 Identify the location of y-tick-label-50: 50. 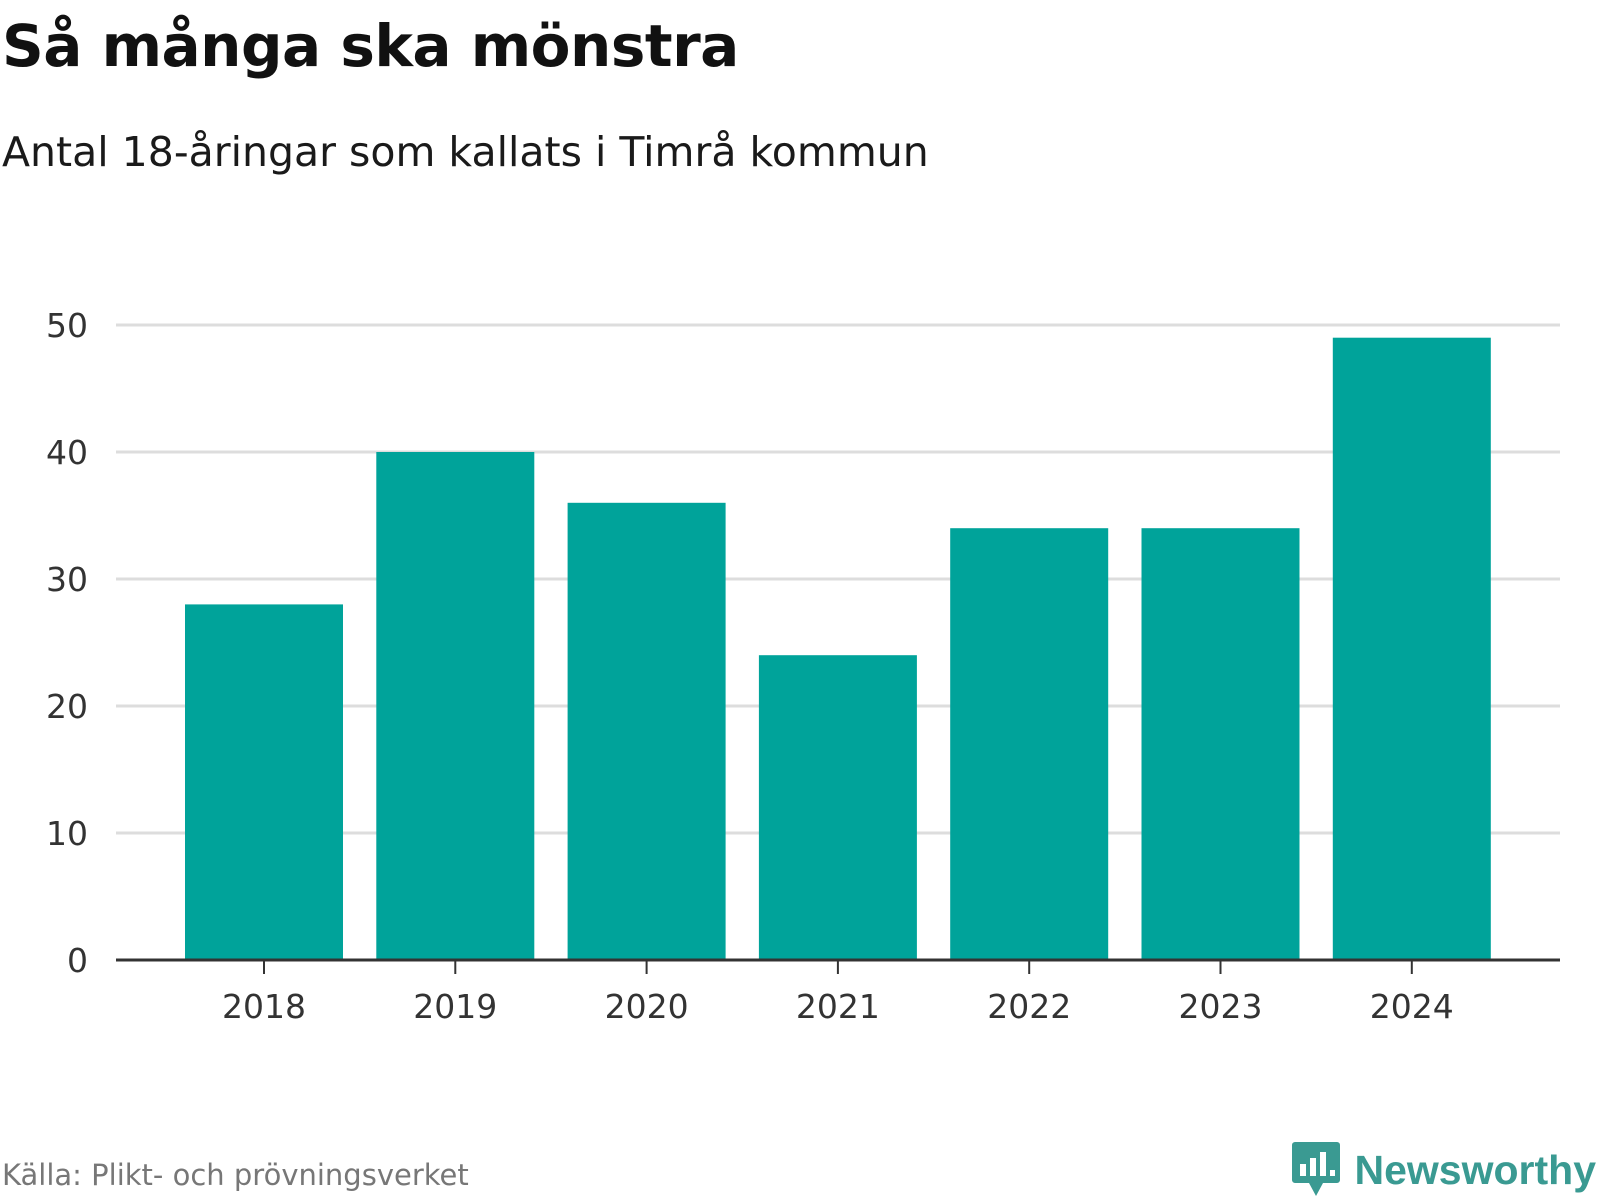
(67, 325).